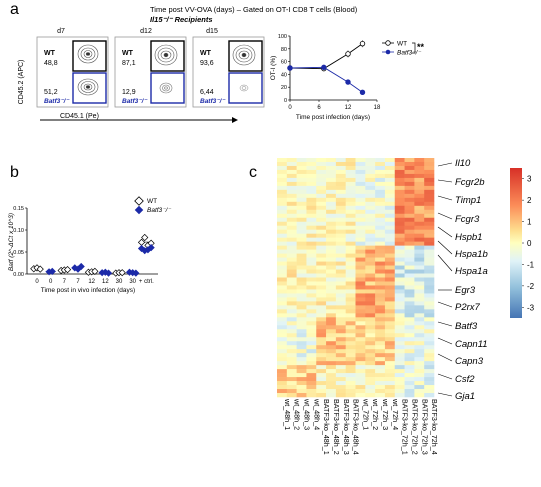 This screenshot has height=487, width=541. I want to click on legend-wt-marker, so click(388, 43).